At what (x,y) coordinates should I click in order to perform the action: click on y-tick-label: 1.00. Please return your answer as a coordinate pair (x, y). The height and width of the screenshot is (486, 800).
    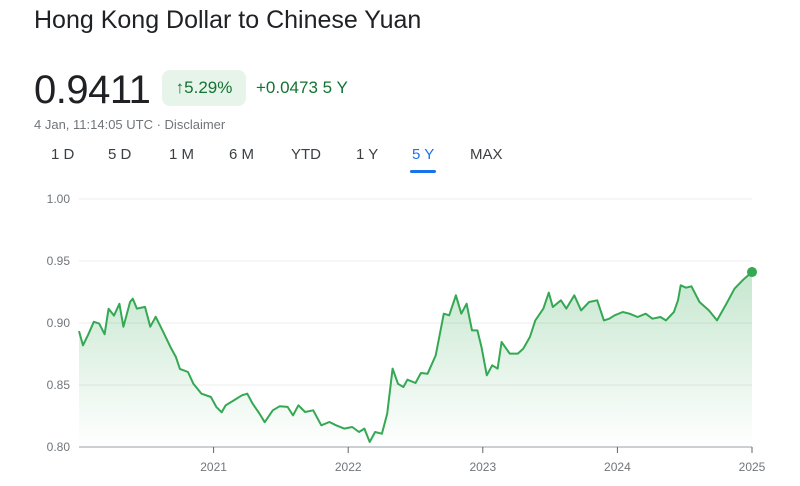
    Looking at the image, I should click on (59, 199).